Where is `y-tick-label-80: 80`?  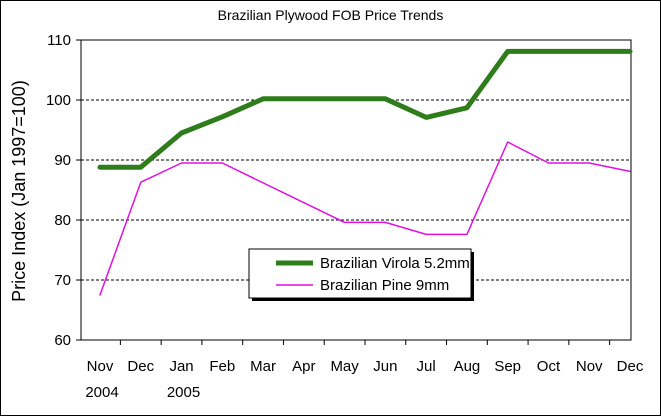
y-tick-label-80: 80 is located at coordinates (62, 220).